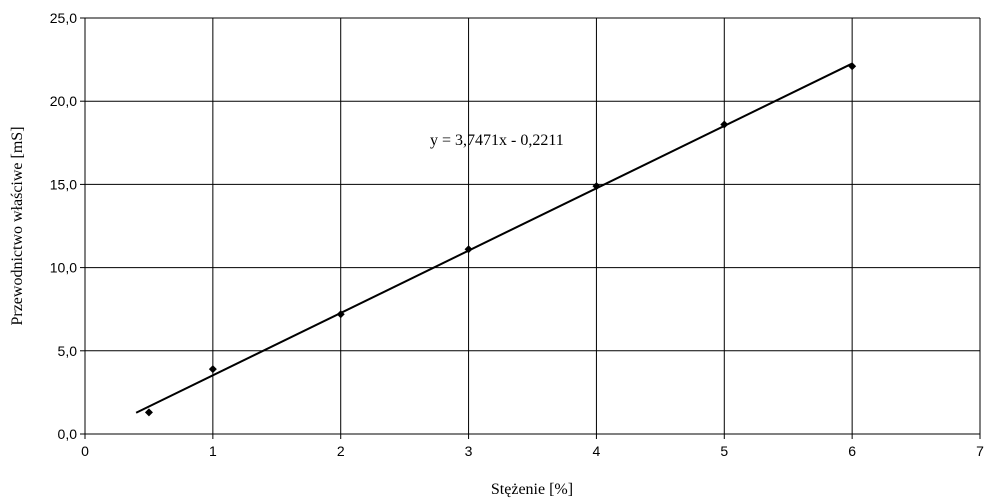  What do you see at coordinates (341, 451) in the screenshot?
I see `x-tick-label: 2` at bounding box center [341, 451].